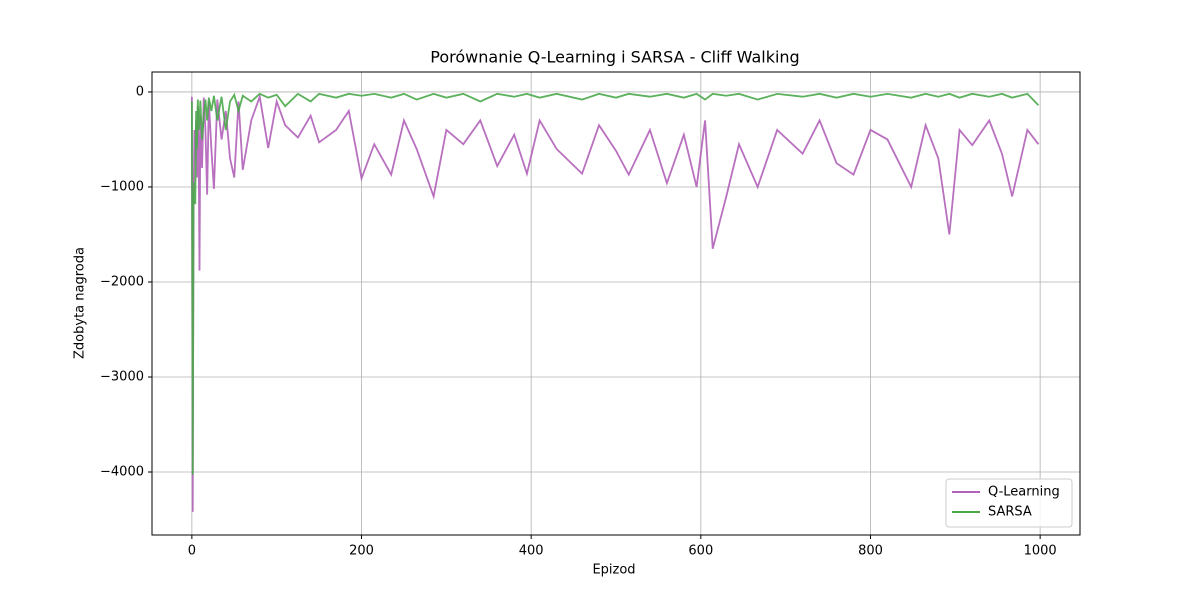 The image size is (1200, 604). Describe the element at coordinates (140, 91) in the screenshot. I see `y-tick-label: 0` at that location.